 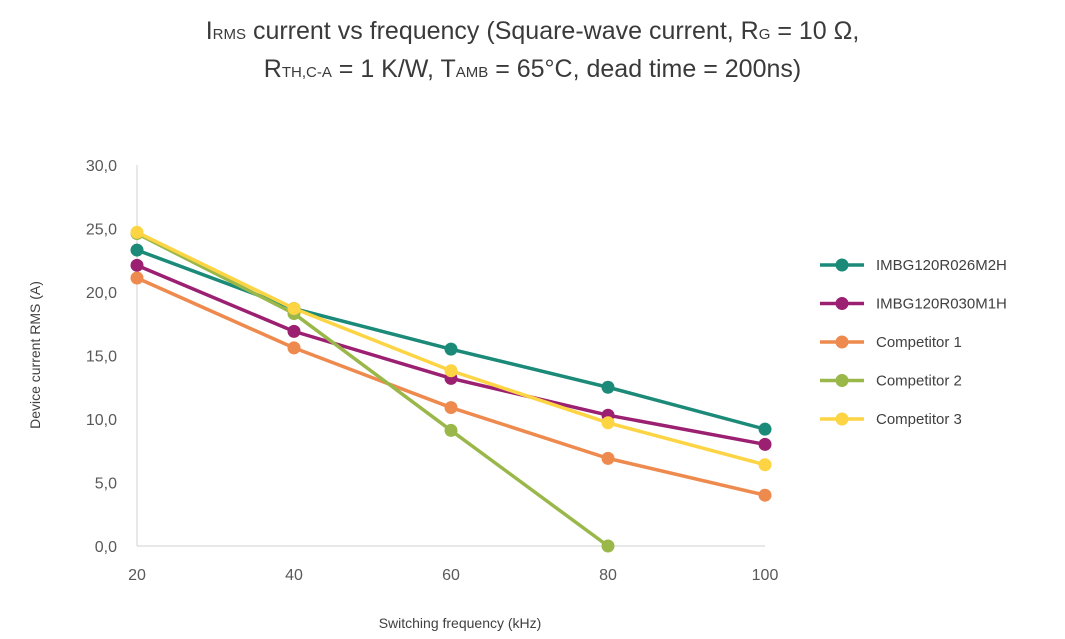 What do you see at coordinates (608, 575) in the screenshot?
I see `x-tick-label: 80` at bounding box center [608, 575].